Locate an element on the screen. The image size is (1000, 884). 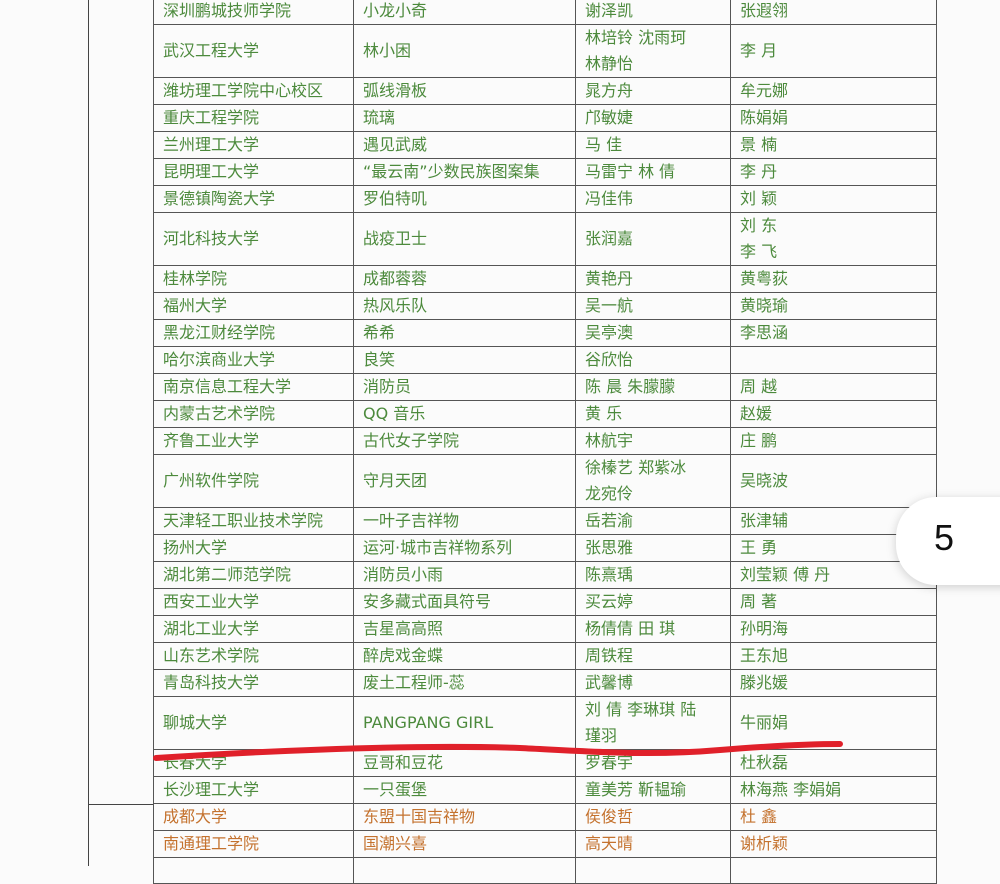
school-cell: 兰州理工大学 is located at coordinates (253, 145).